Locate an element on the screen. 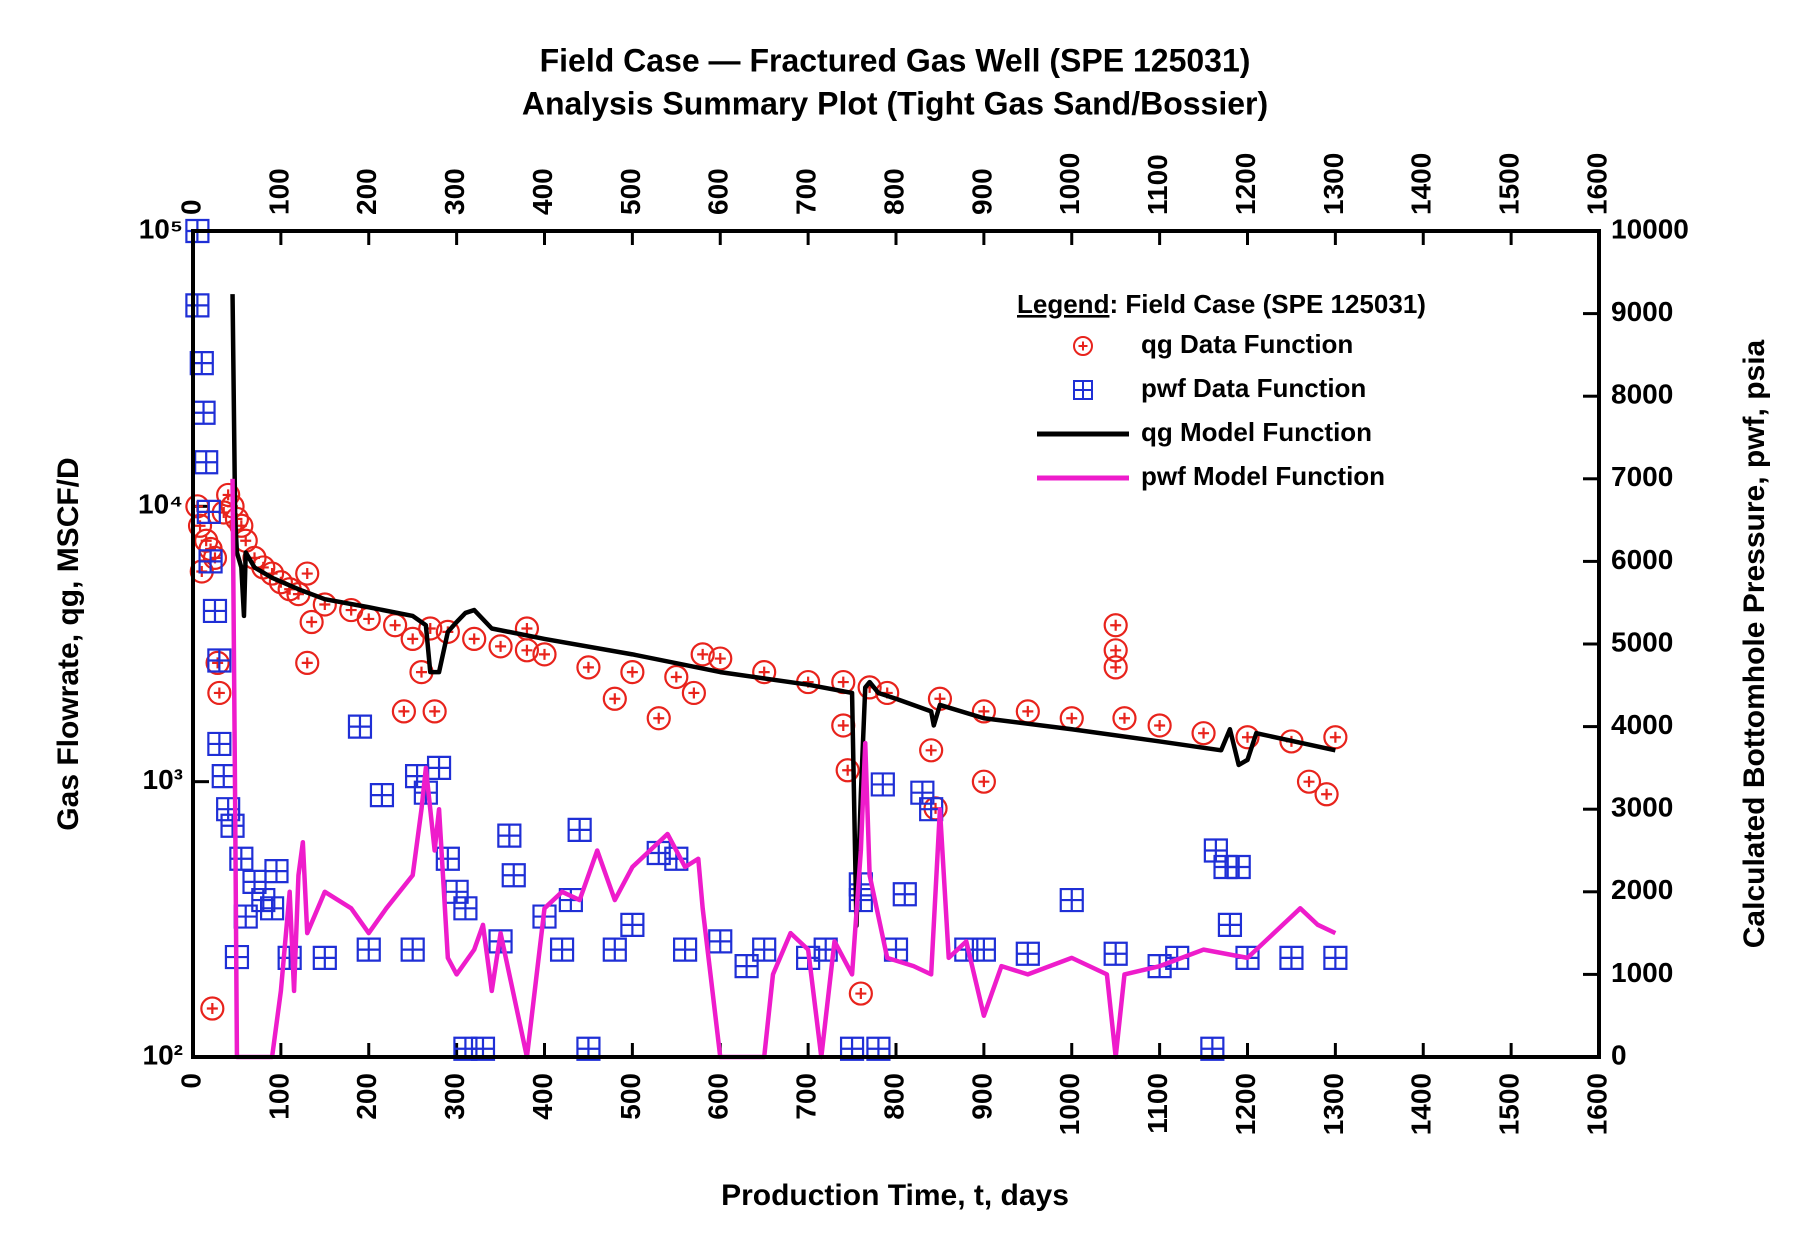 This screenshot has width=1812, height=1245. y2-tick-label: 1000 is located at coordinates (1642, 972).